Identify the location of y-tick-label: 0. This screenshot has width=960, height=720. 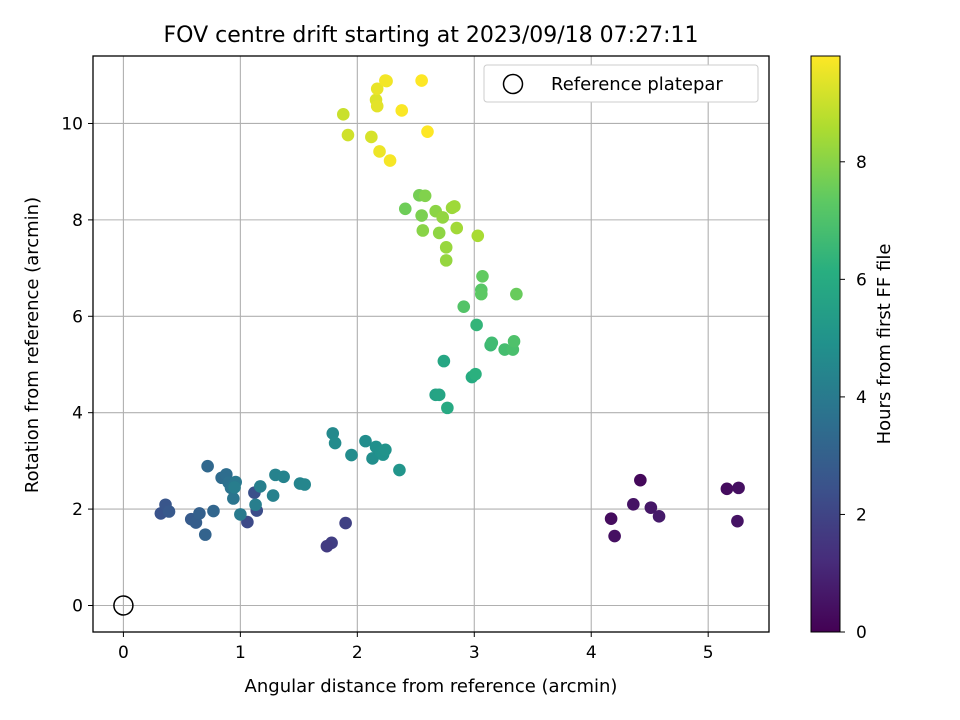
(77, 606).